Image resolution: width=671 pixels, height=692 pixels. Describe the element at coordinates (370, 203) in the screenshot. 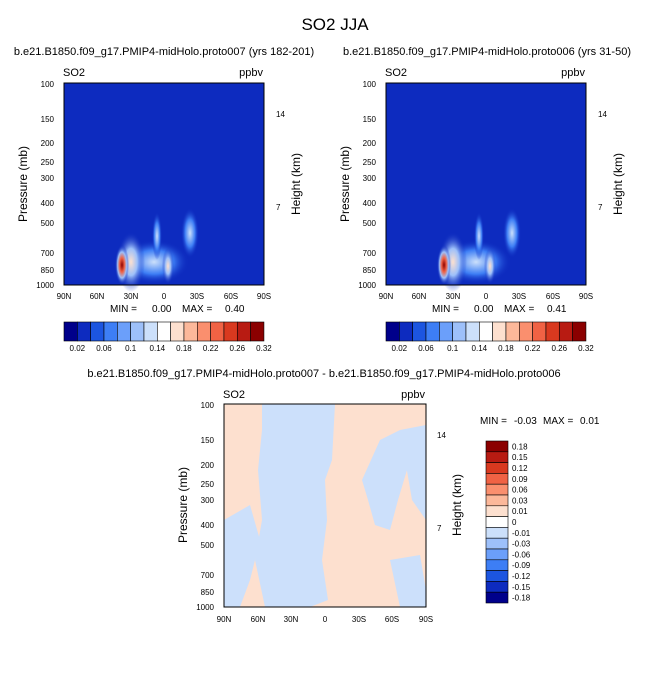

I see `panel-2-ytick-400: 400` at that location.